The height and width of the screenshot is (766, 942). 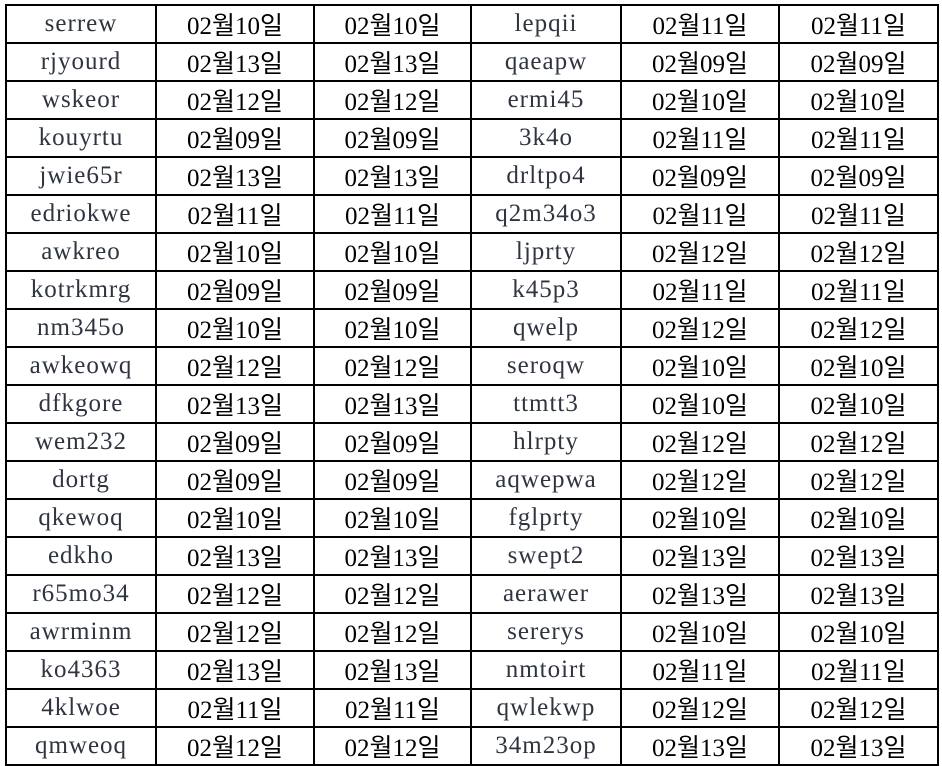 What do you see at coordinates (546, 62) in the screenshot?
I see `cell-name: qaeapw` at bounding box center [546, 62].